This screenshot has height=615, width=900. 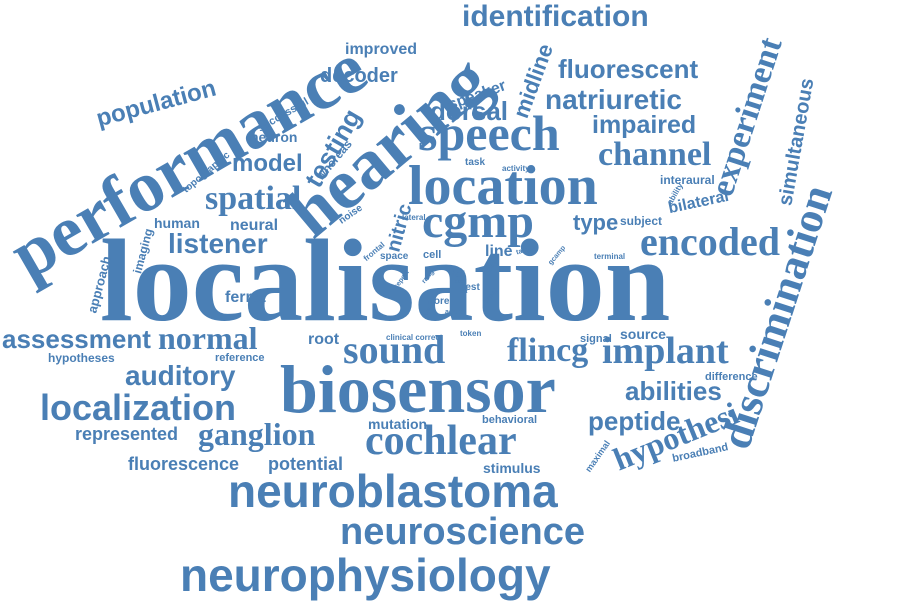 What do you see at coordinates (127, 434) in the screenshot?
I see `word-represented: represented` at bounding box center [127, 434].